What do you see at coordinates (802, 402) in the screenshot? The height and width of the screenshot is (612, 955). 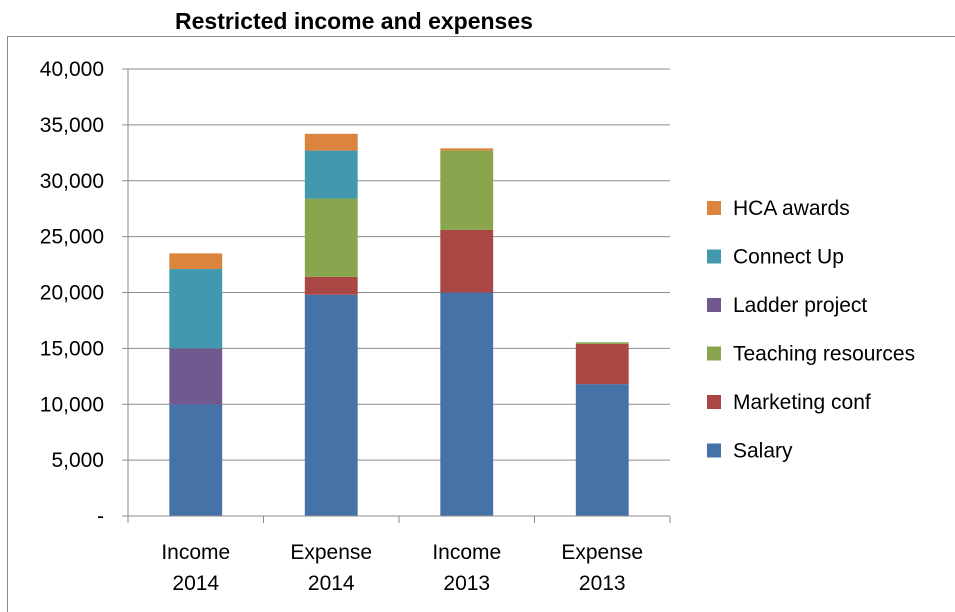 I see `legend-label: Marketing conf` at bounding box center [802, 402].